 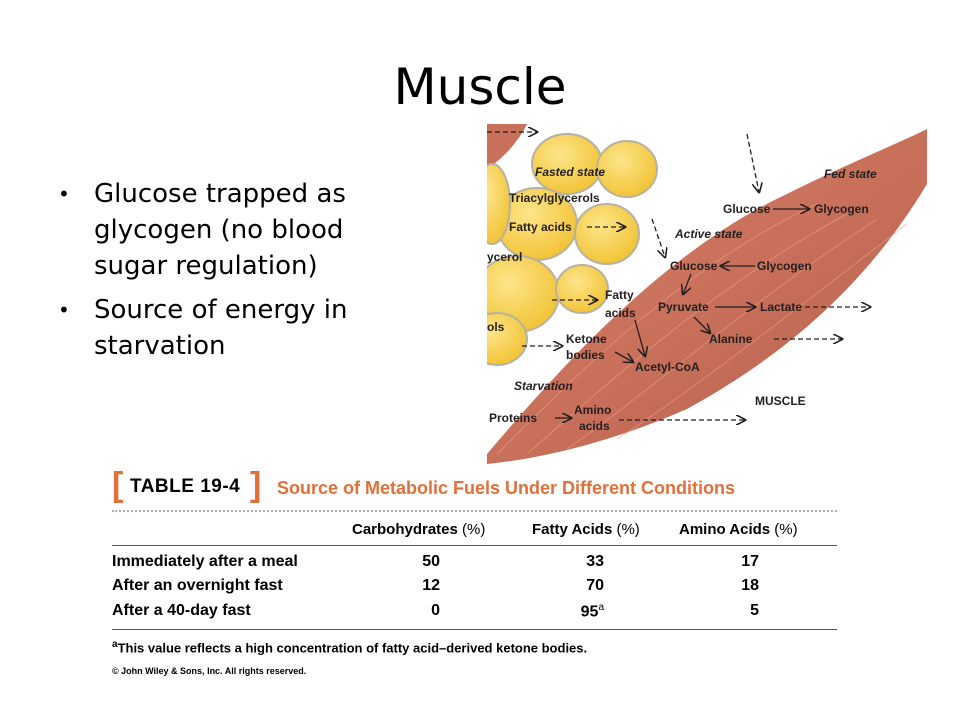 What do you see at coordinates (754, 610) in the screenshot?
I see `table-cell: 5` at bounding box center [754, 610].